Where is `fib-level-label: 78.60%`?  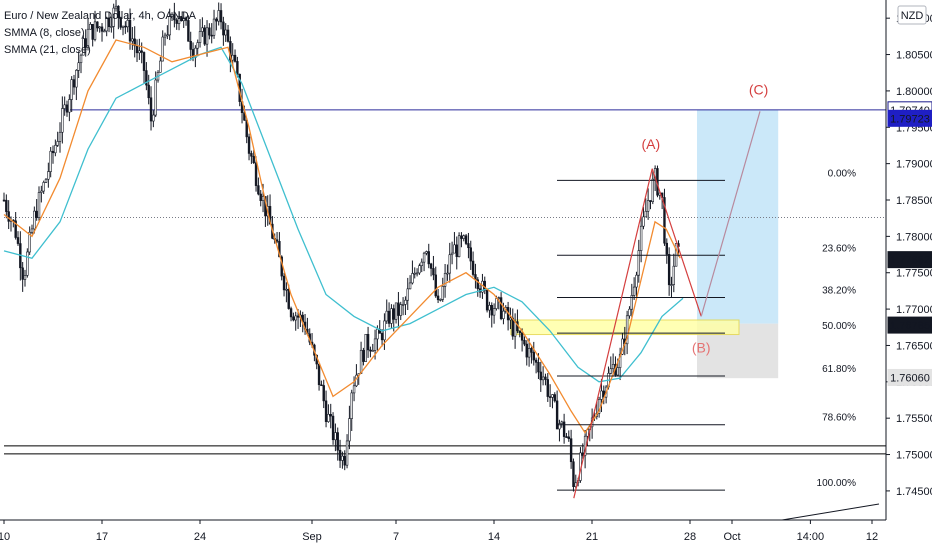
fib-level-label: 78.60% is located at coordinates (839, 418).